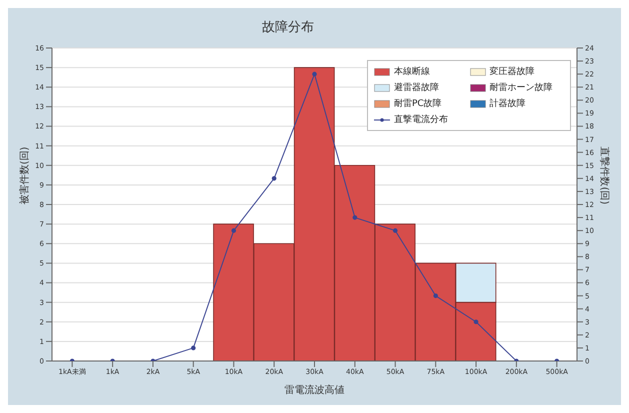  I want to click on legend-label: 本線断線, so click(412, 72).